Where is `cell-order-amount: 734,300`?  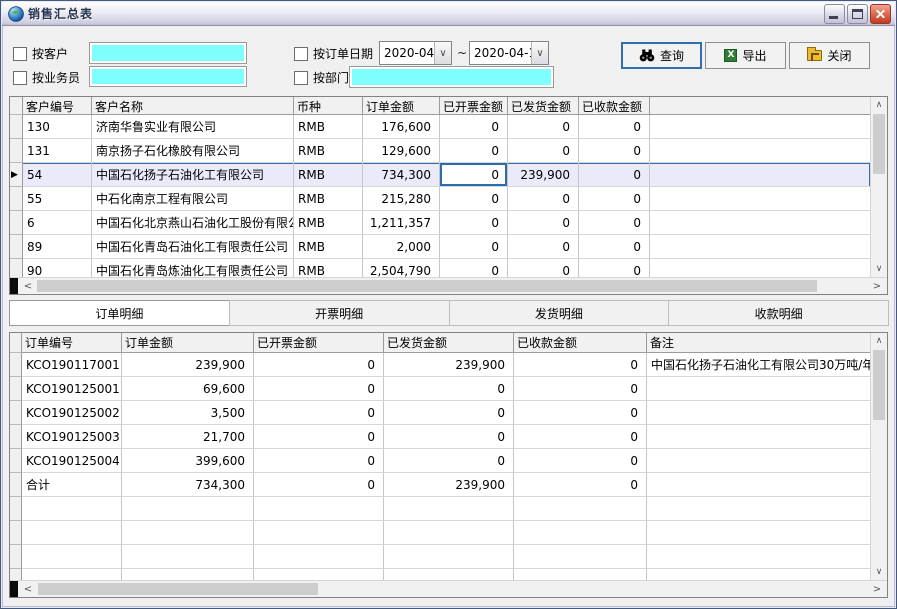
cell-order-amount: 734,300 is located at coordinates (188, 485).